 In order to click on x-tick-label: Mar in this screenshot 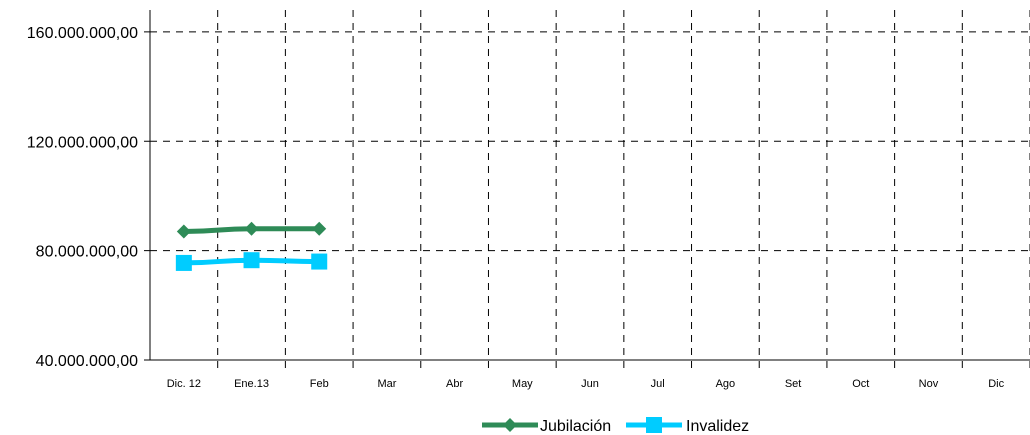, I will do `click(386, 384)`.